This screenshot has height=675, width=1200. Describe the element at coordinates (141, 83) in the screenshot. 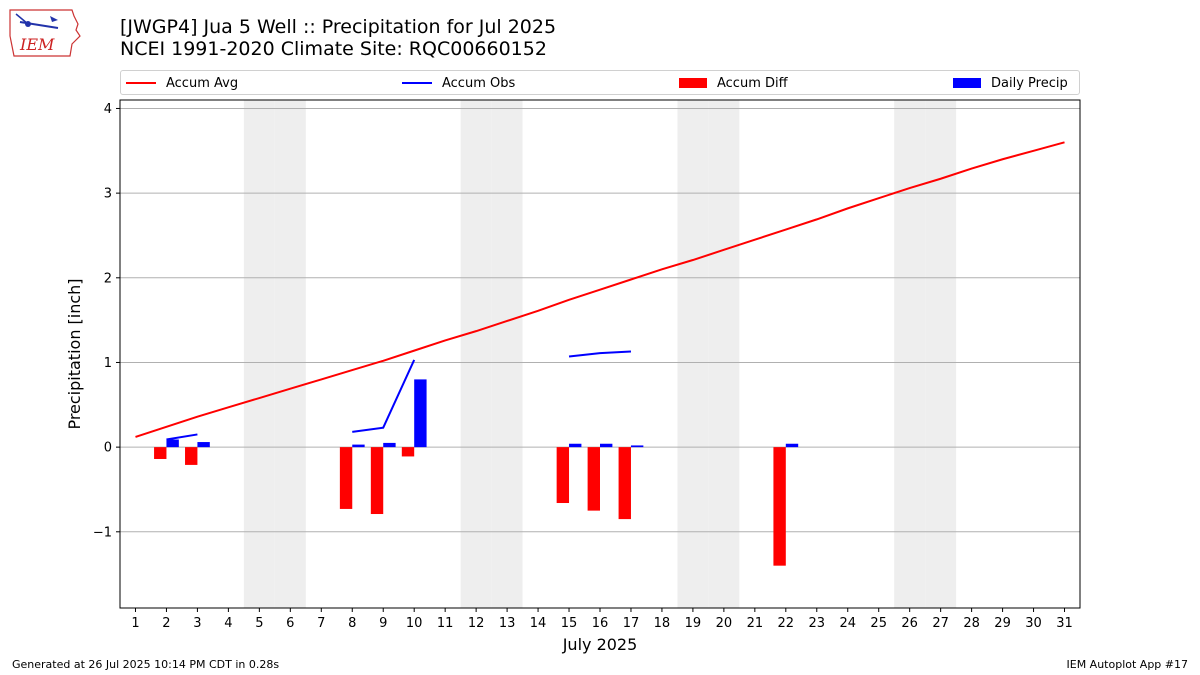

I see `legend-swatch-accum-avg` at that location.